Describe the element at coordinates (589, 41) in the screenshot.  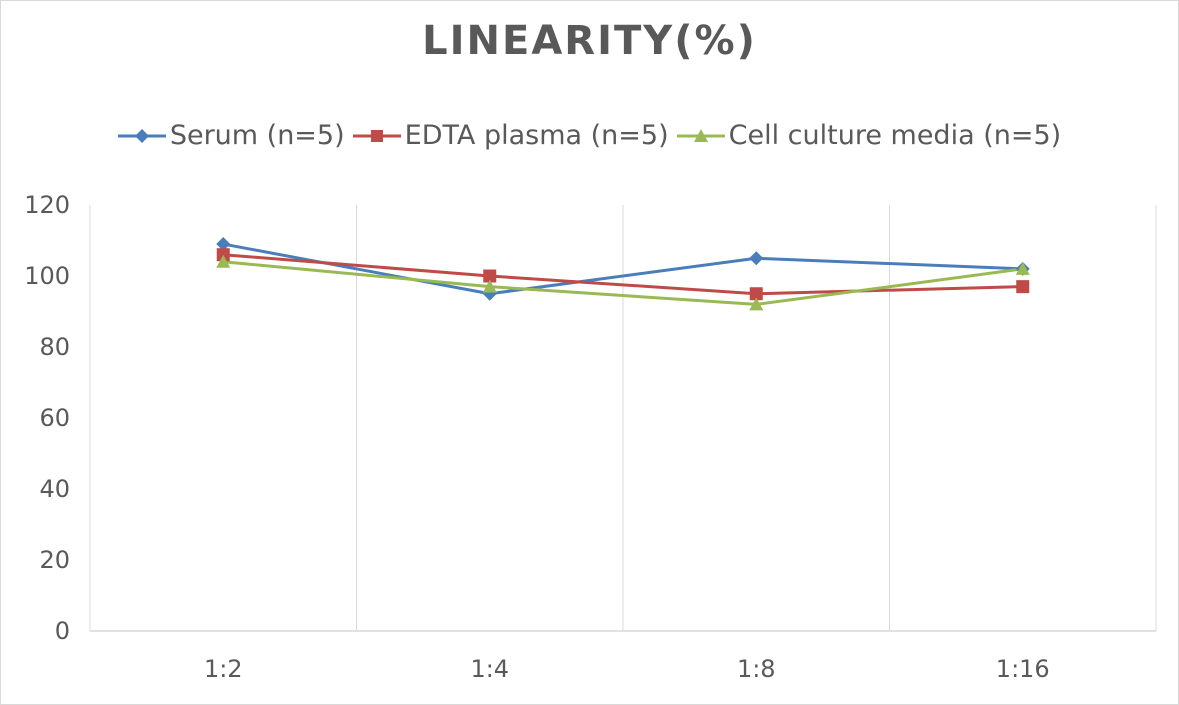
I see `chart-title: LINEARITY(%)` at that location.